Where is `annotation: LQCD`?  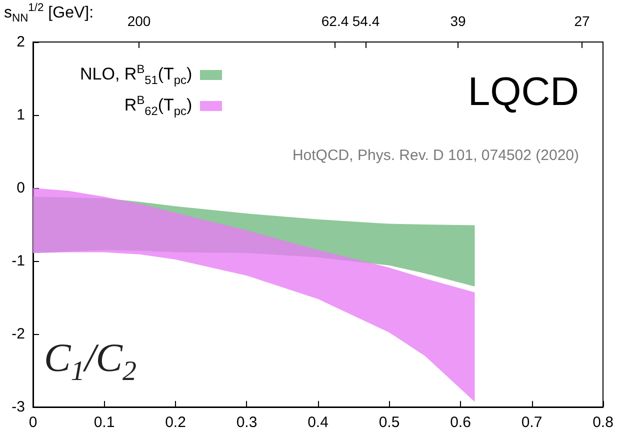 annotation: LQCD is located at coordinates (523, 92).